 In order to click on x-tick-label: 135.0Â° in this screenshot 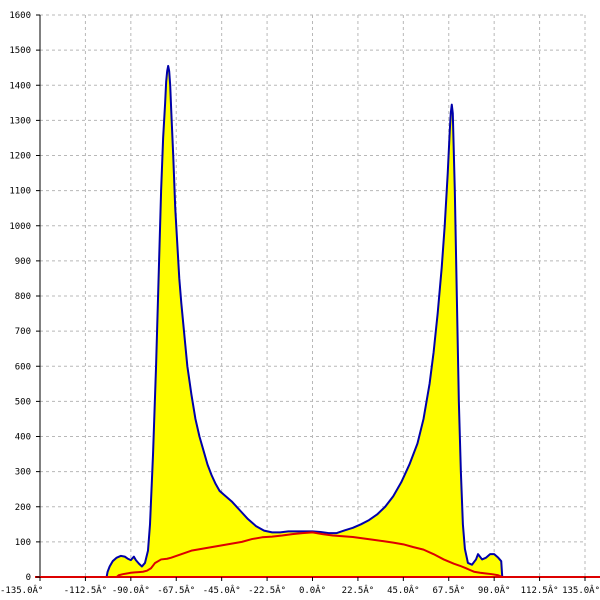, I will do `click(581, 590)`.